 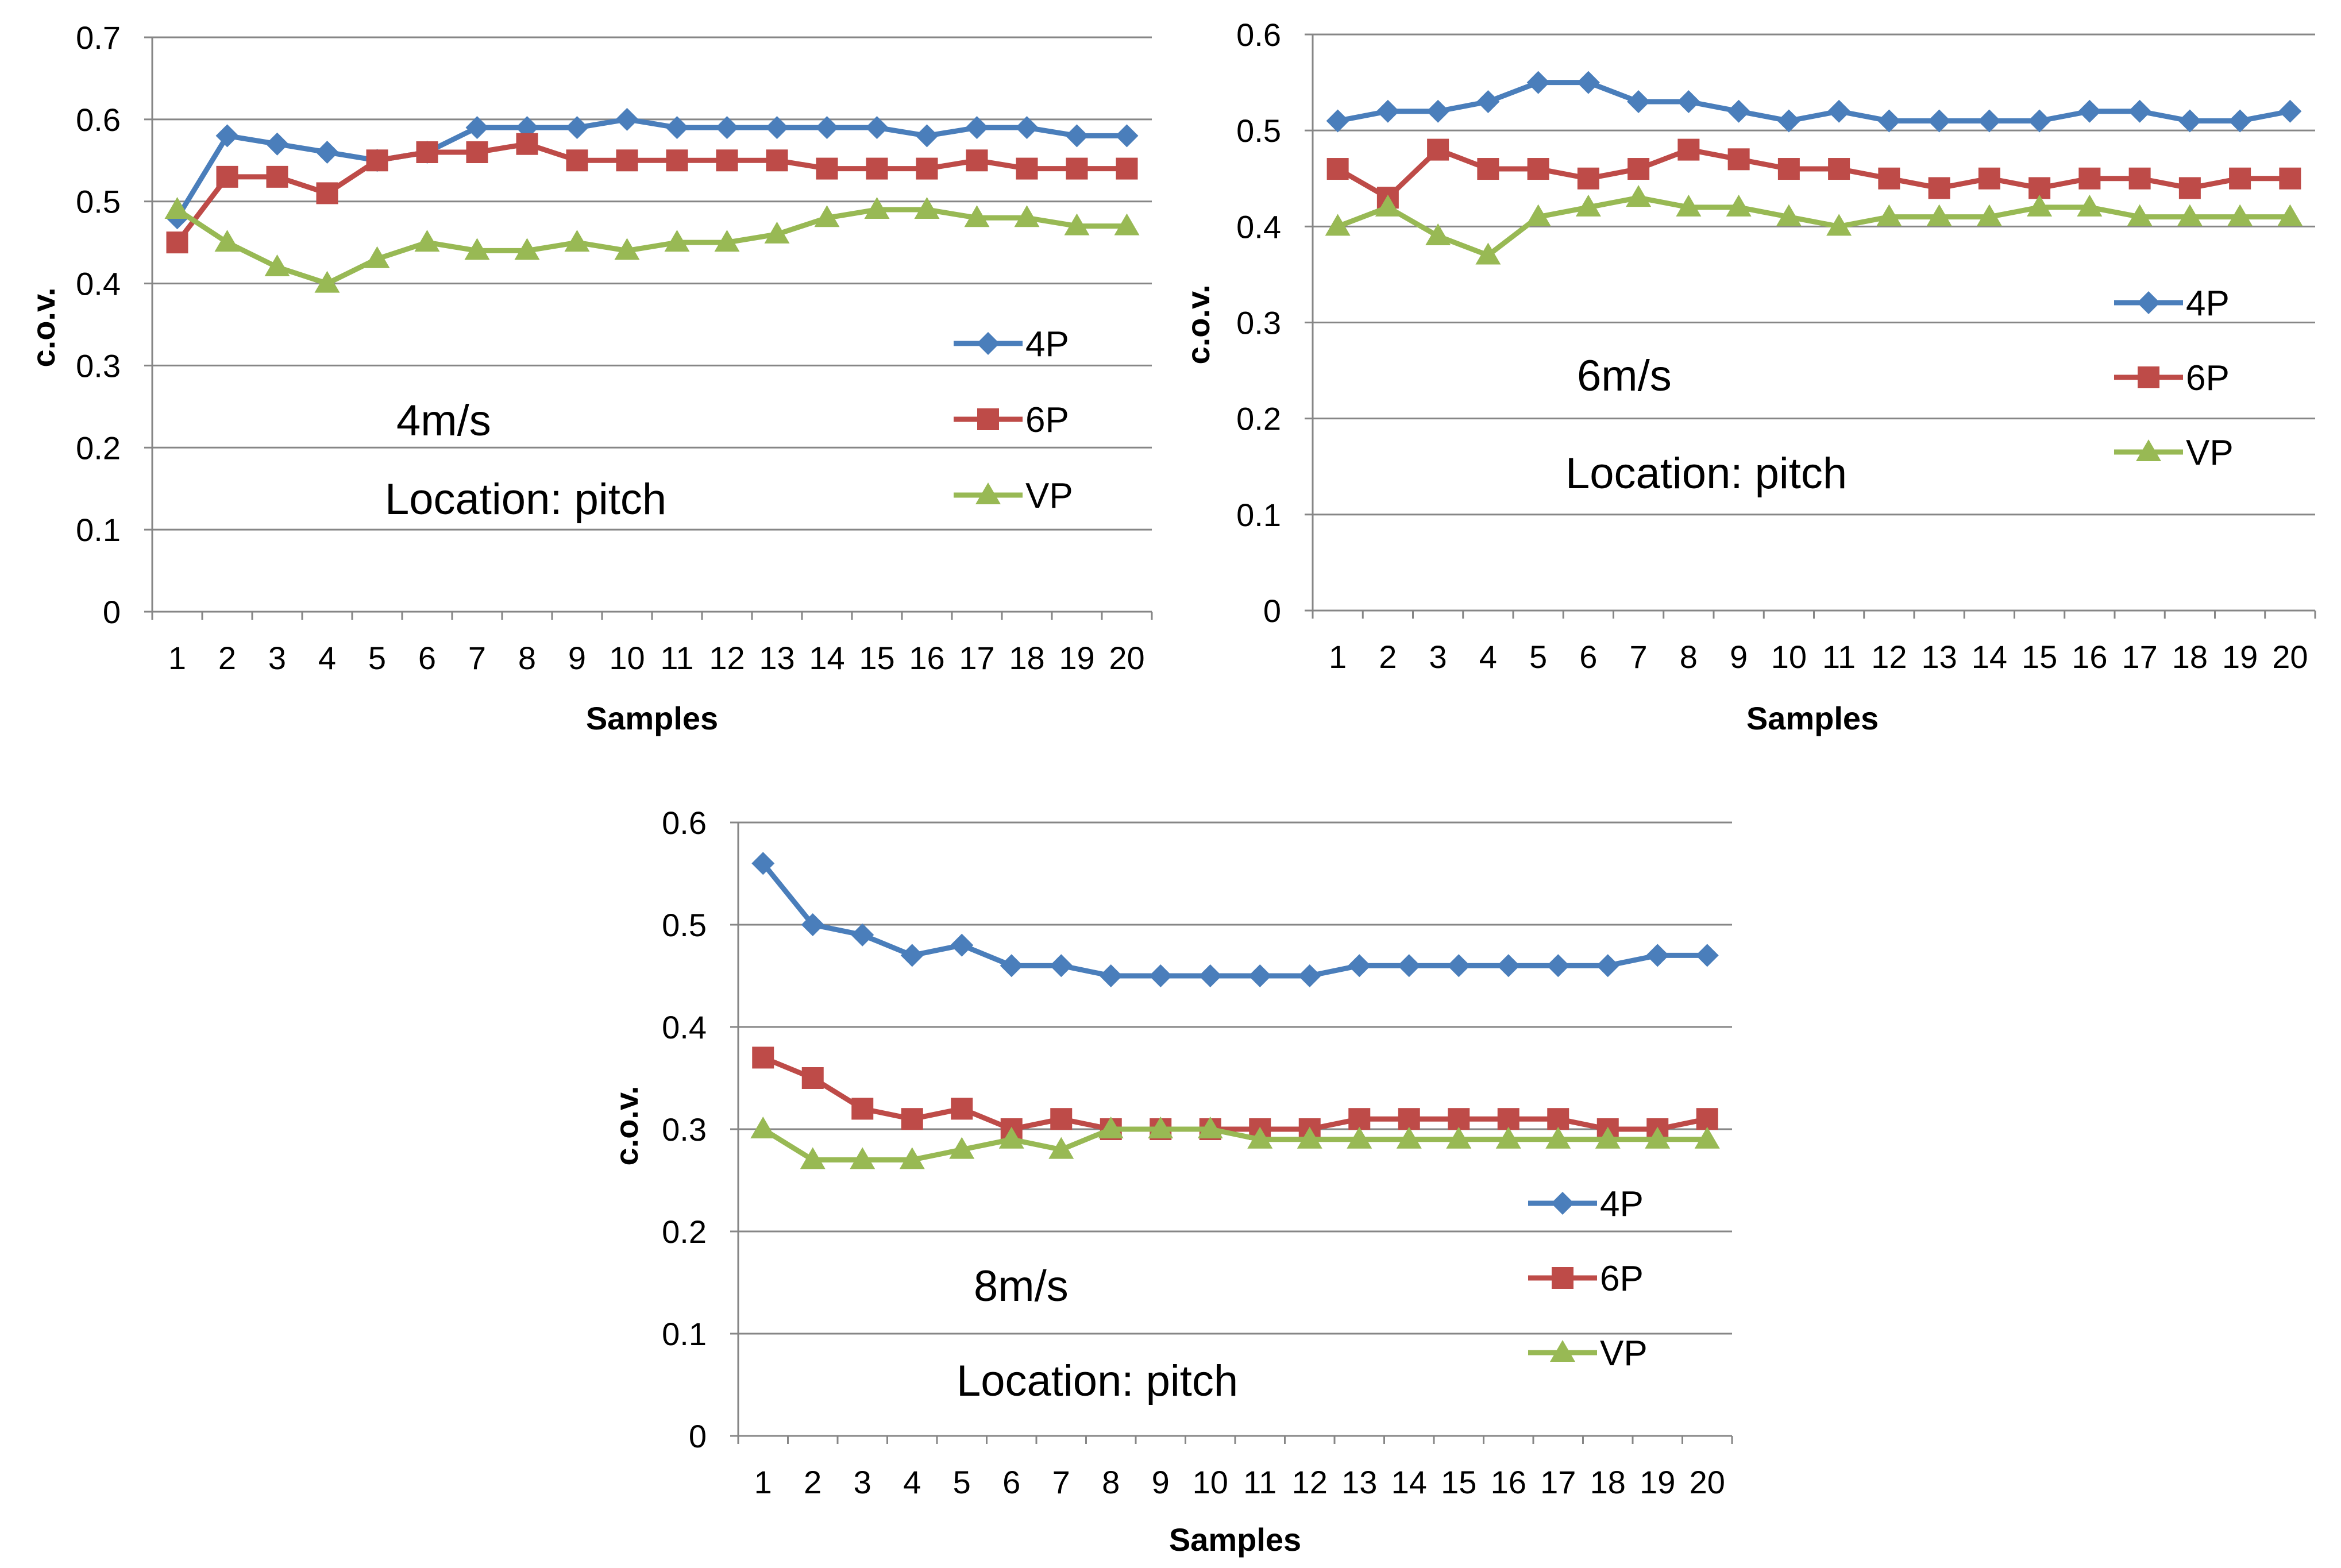 What do you see at coordinates (43, 327) in the screenshot?
I see `y-axis-title: c.o.v.` at bounding box center [43, 327].